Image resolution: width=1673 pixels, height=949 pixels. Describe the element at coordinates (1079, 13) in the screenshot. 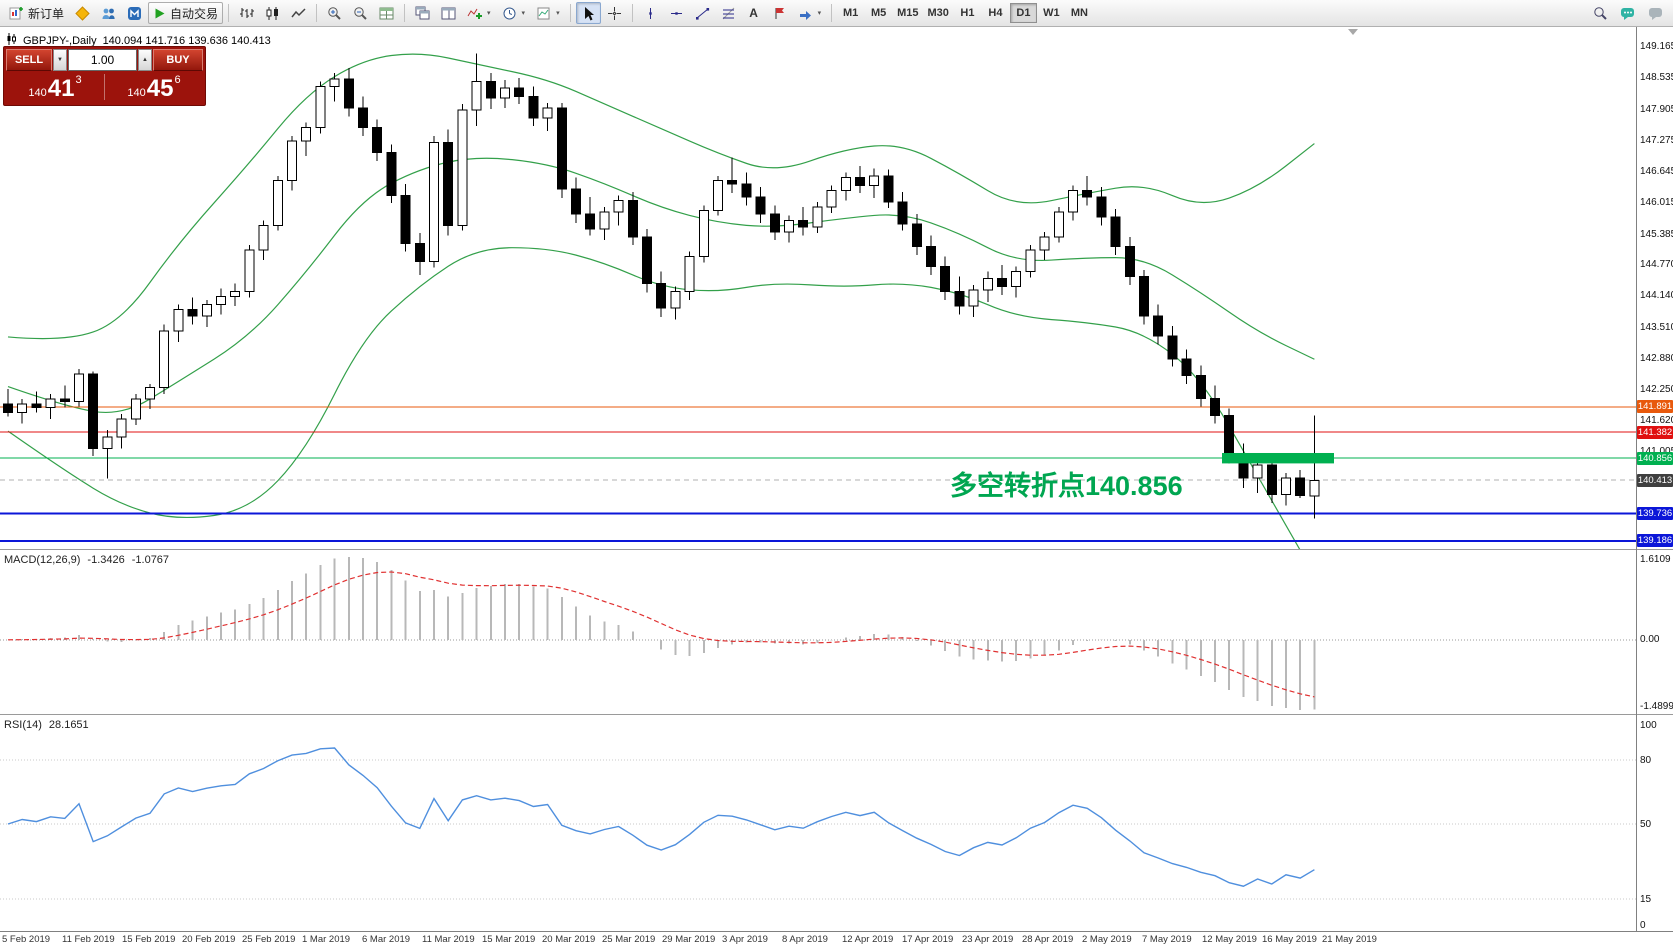

I see `timeframe-mn-button: MN` at that location.